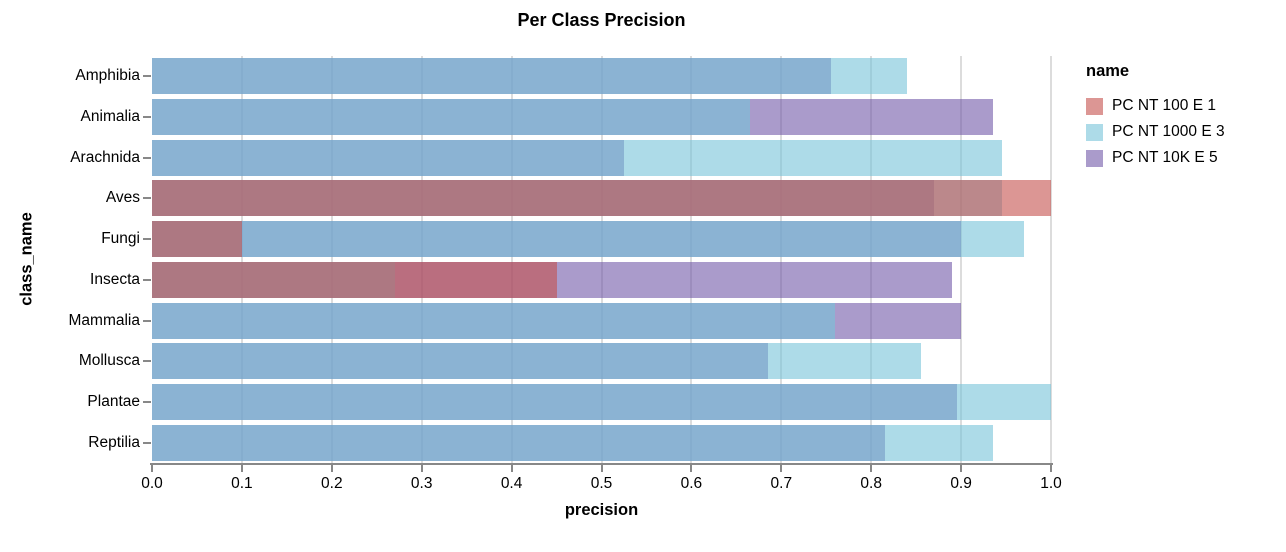  I want to click on bar-row-amphibia, so click(601, 76).